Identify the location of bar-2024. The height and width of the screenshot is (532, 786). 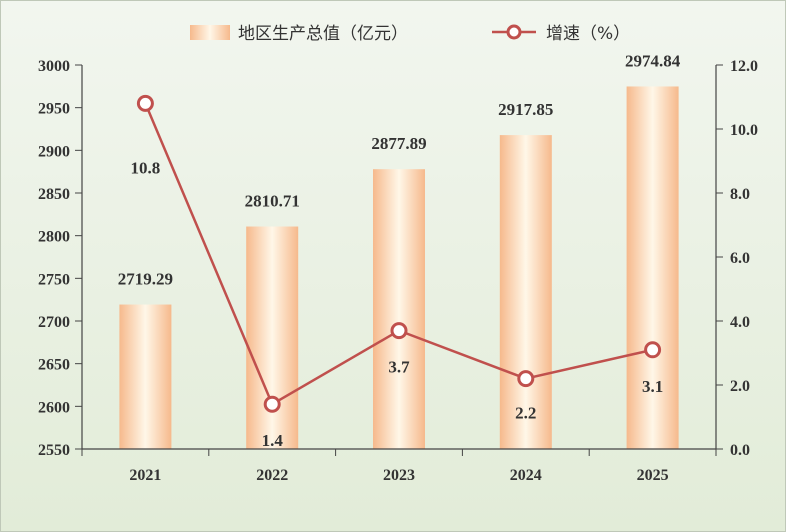
(525, 292).